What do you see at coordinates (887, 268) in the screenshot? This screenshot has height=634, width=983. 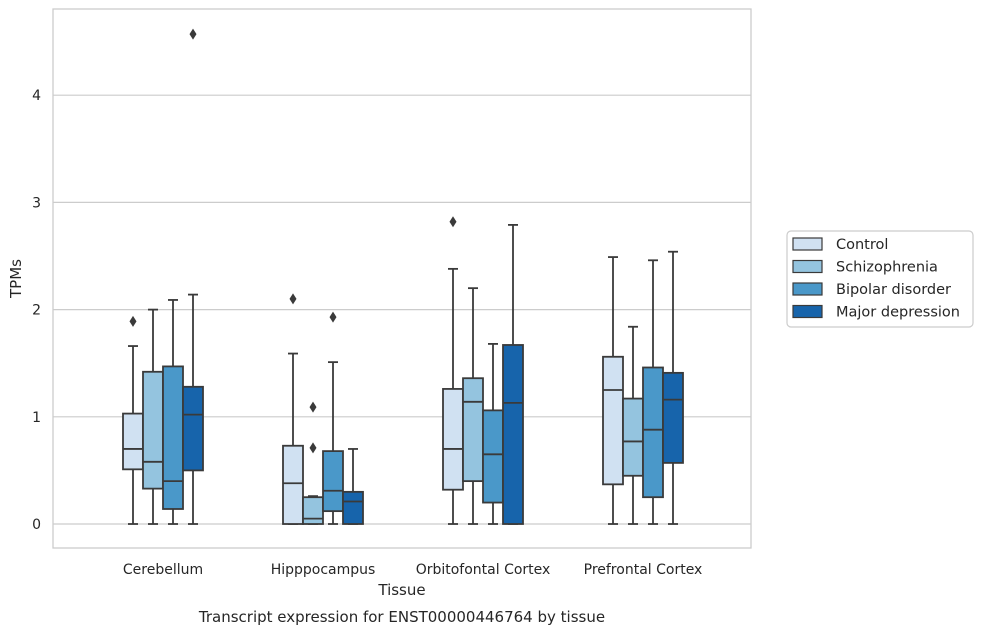 I see `legend-label-1: Schizophrenia` at bounding box center [887, 268].